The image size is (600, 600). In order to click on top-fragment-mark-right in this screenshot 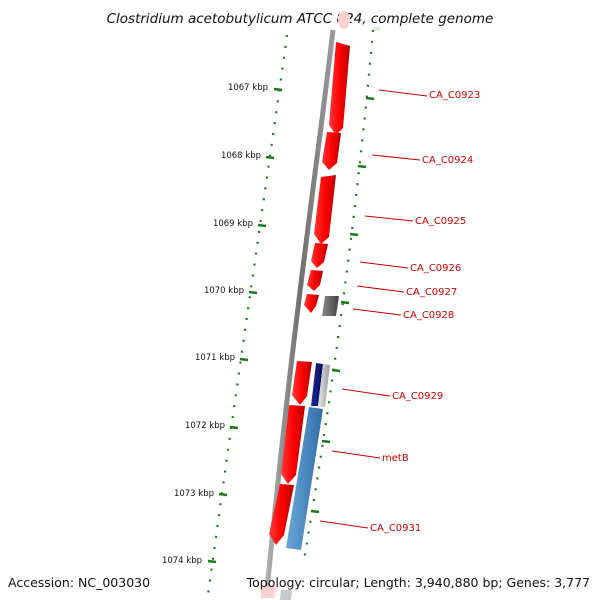, I will do `click(376, 29)`.